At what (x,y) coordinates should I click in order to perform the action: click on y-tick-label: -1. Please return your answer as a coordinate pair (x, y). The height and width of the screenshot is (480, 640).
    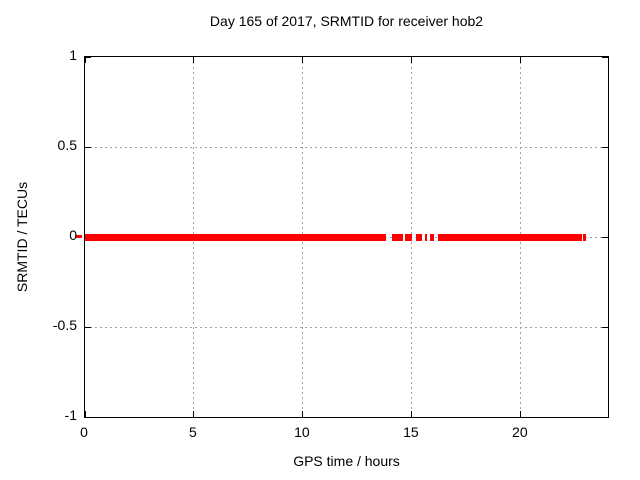
    Looking at the image, I should click on (70, 415).